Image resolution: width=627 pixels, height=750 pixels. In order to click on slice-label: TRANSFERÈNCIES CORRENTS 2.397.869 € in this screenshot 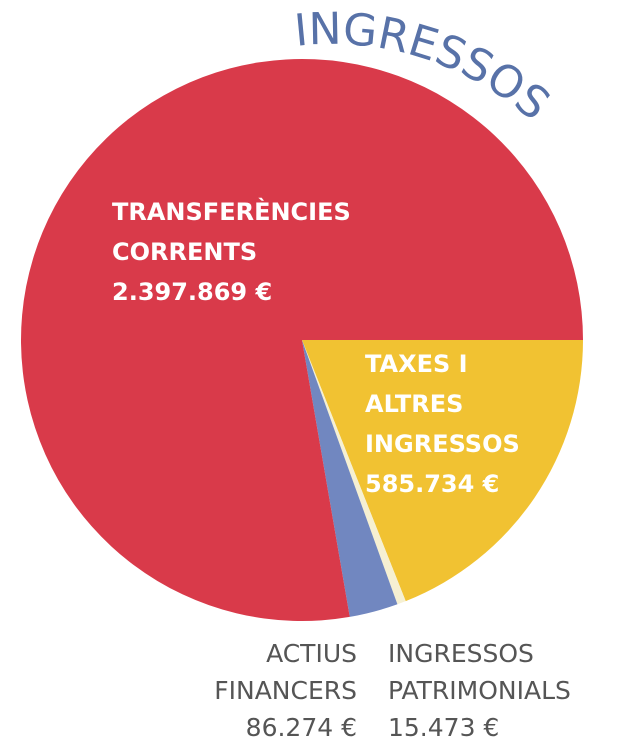, I will do `click(231, 251)`.